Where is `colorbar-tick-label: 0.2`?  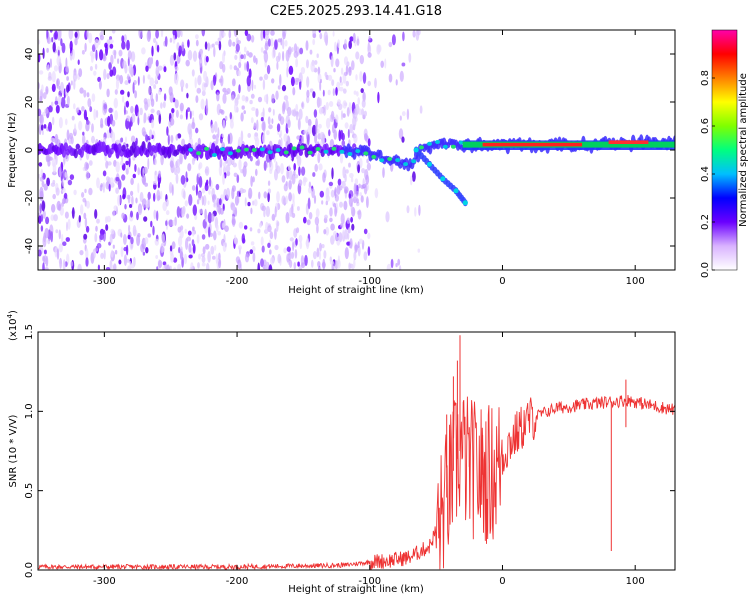
colorbar-tick-label: 0.2 is located at coordinates (705, 222).